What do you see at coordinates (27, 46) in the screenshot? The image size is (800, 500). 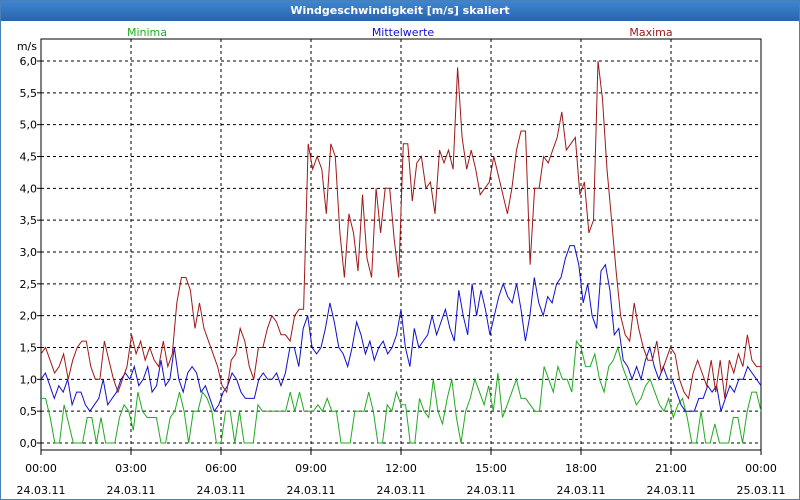 I see `y-axis-label: m/s` at bounding box center [27, 46].